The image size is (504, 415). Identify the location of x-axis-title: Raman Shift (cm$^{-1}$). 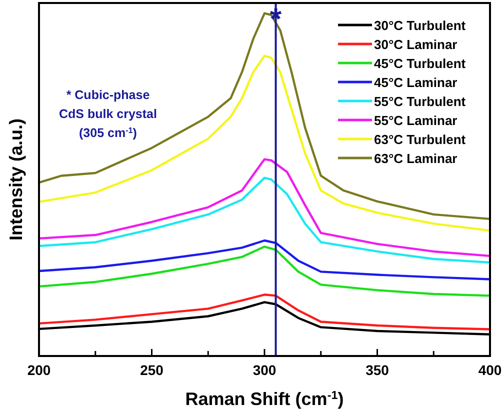
(264, 398).